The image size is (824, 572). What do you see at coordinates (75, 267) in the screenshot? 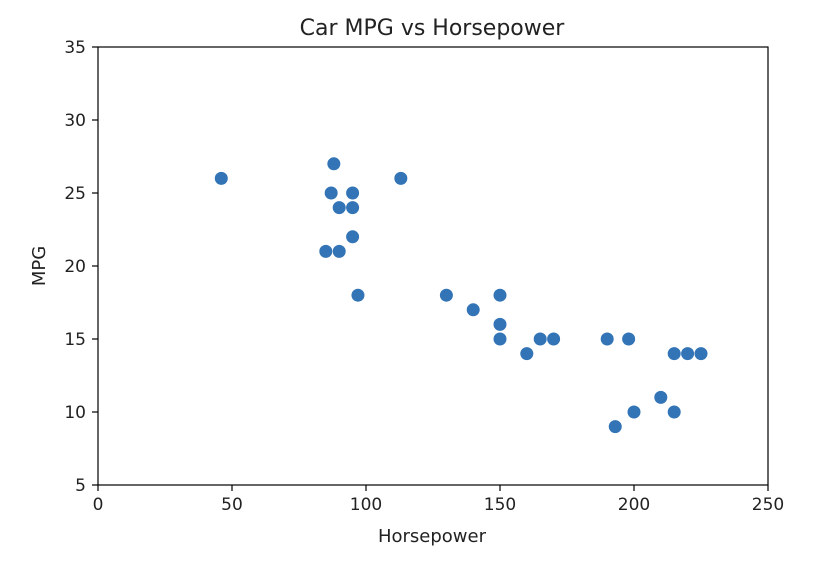
I see `y-tick-label: 20` at bounding box center [75, 267].